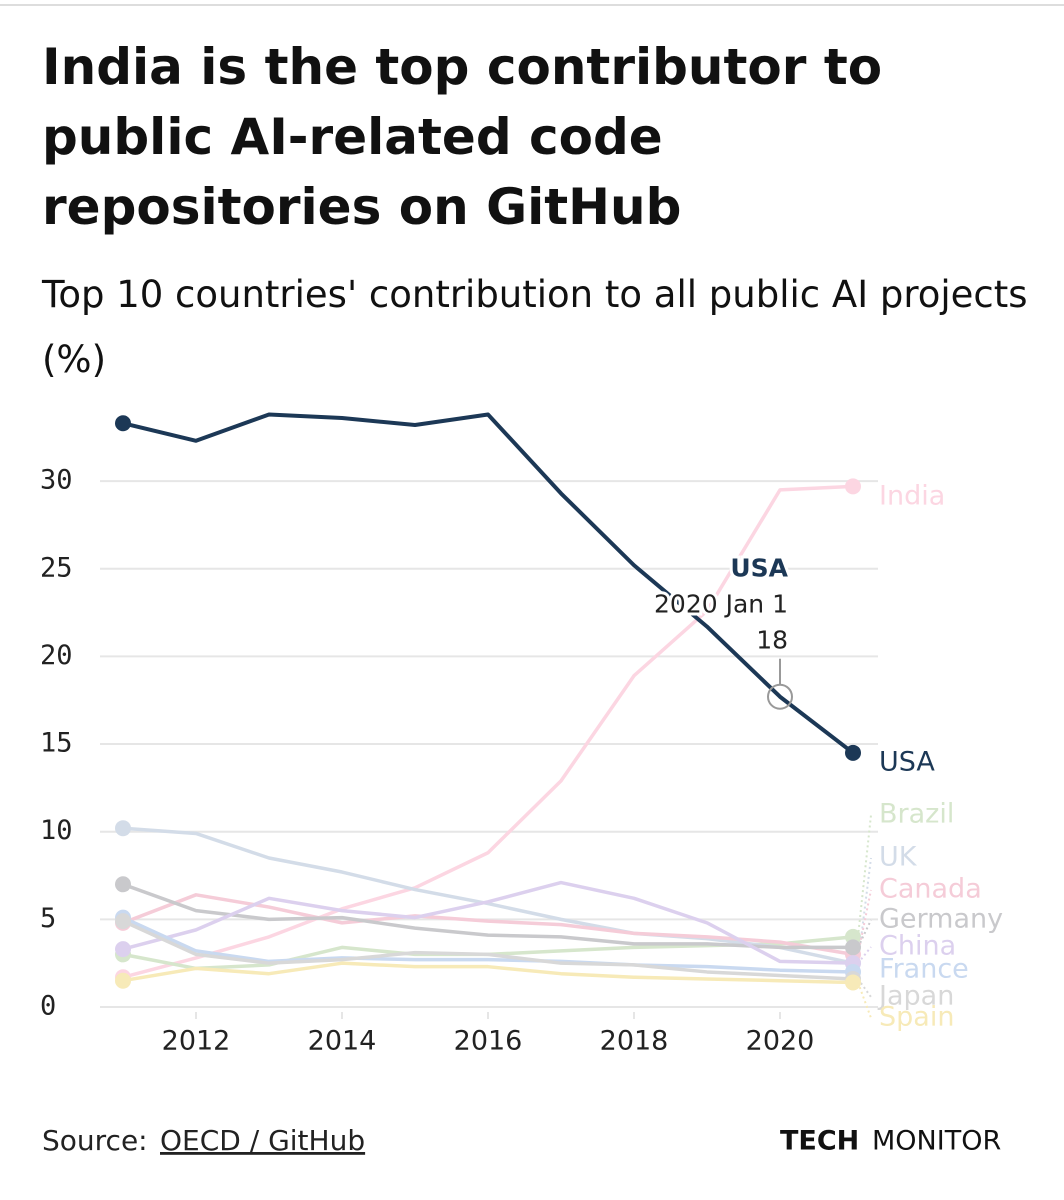 The image size is (1064, 1200). I want to click on annotation-value: 18, so click(772, 640).